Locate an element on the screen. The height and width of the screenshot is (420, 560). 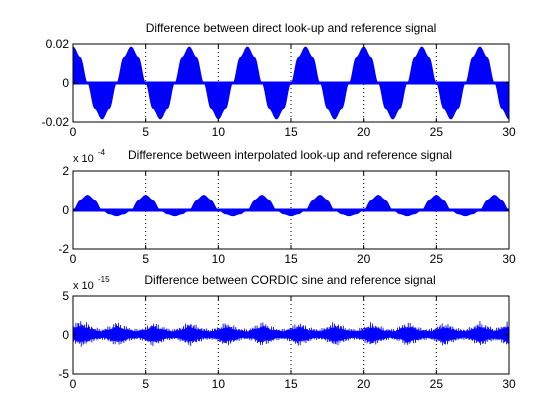
y-tick-label: -0.02 is located at coordinates (56, 122).